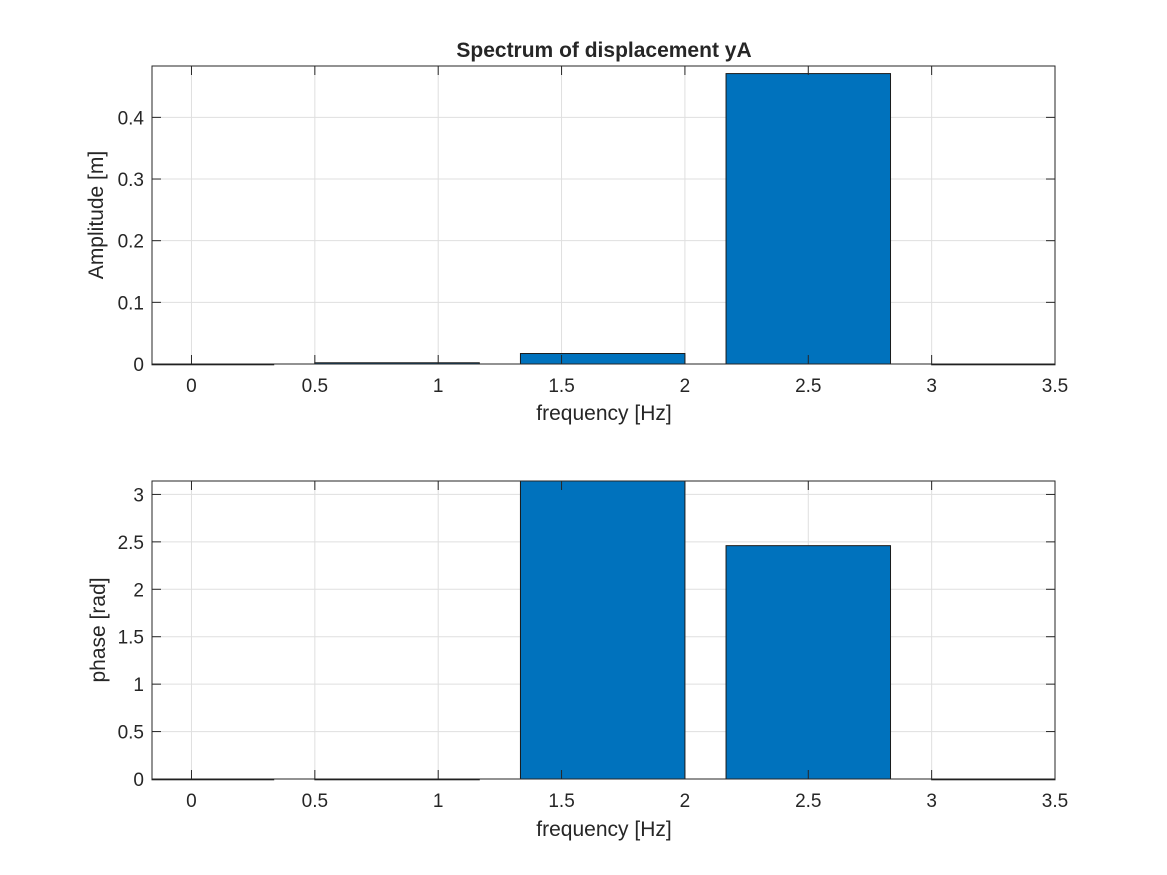 The width and height of the screenshot is (1167, 875). Describe the element at coordinates (96, 215) in the screenshot. I see `y-axis-label: Amplitude [m]` at that location.